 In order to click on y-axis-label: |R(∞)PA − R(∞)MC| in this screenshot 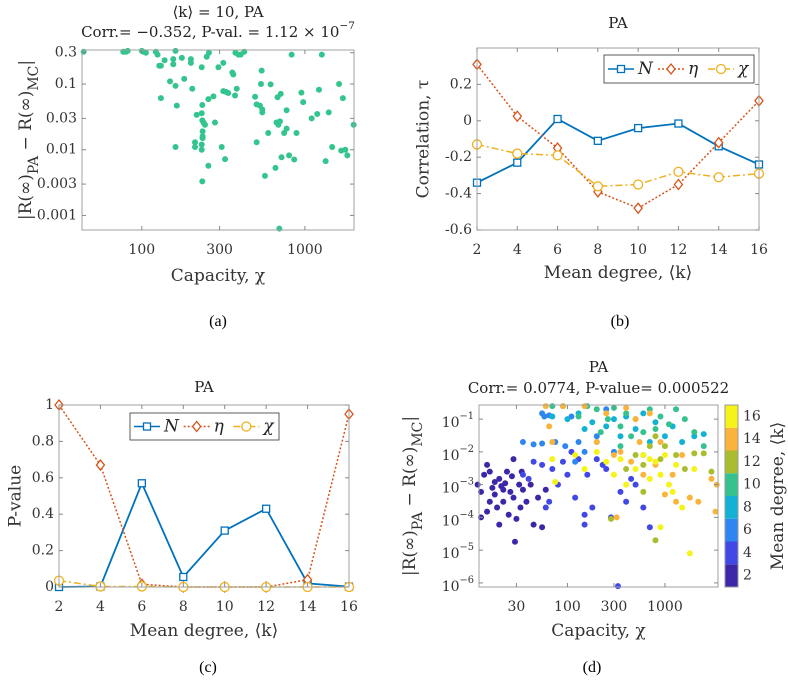, I will do `click(29, 140)`.